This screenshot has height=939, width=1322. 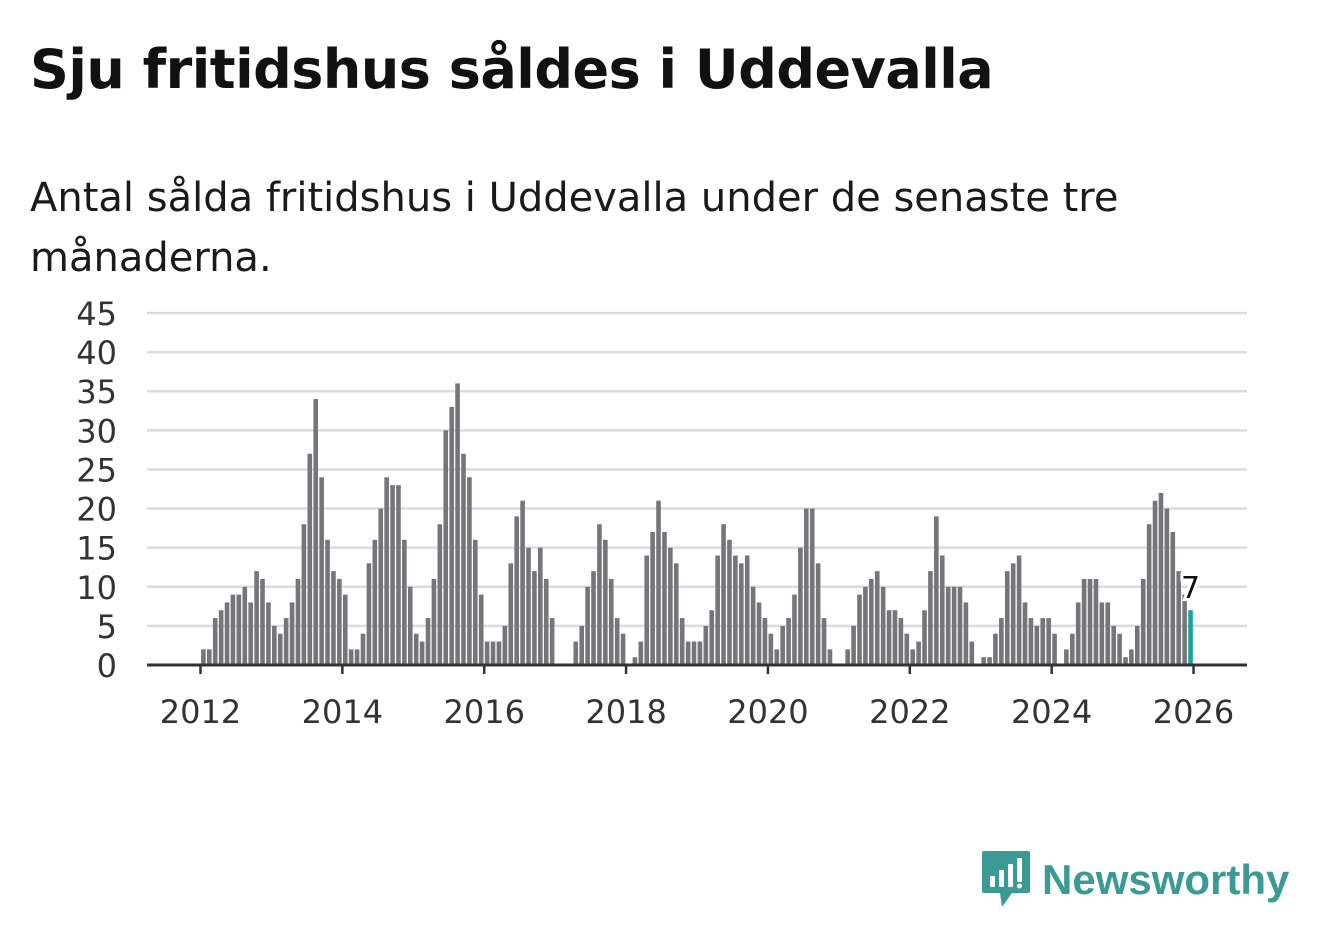 What do you see at coordinates (1166, 879) in the screenshot?
I see `brand-name: Newsworthy` at bounding box center [1166, 879].